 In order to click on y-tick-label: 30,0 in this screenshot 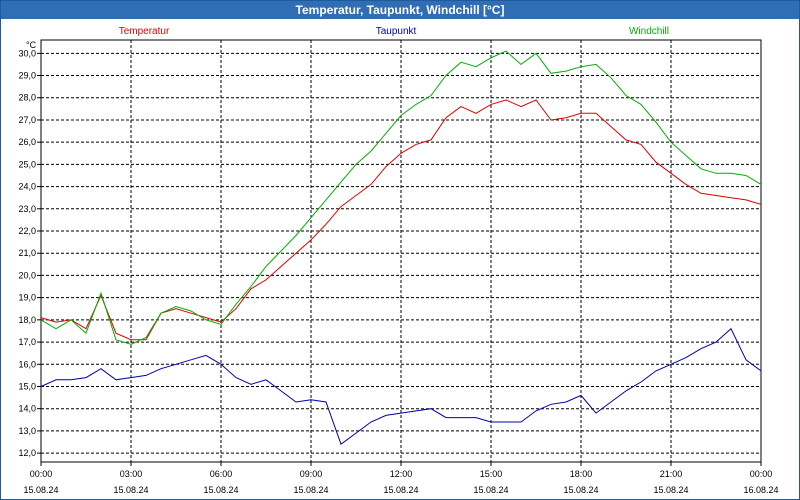, I will do `click(27, 53)`.